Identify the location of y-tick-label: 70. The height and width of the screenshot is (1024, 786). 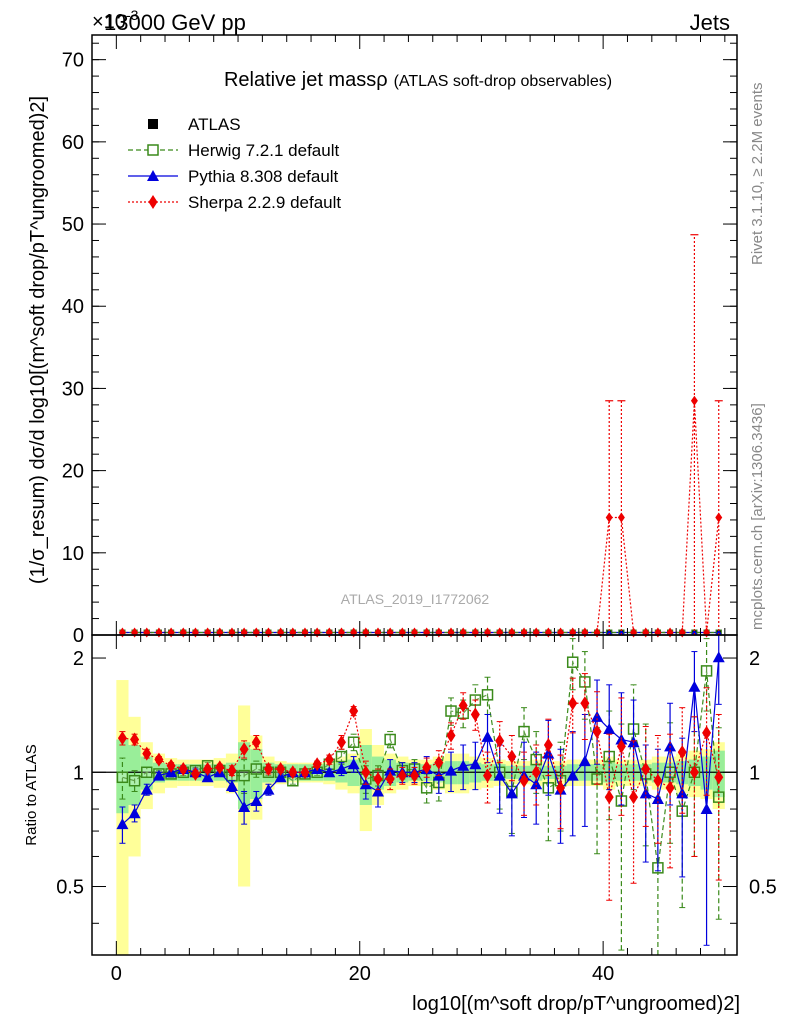
(73, 61).